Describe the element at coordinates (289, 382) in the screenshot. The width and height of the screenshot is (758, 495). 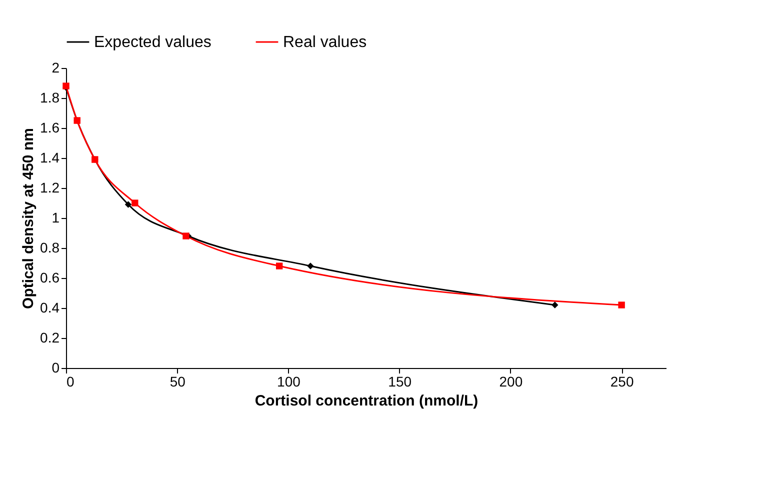
I see `x-tick-label: 100` at that location.